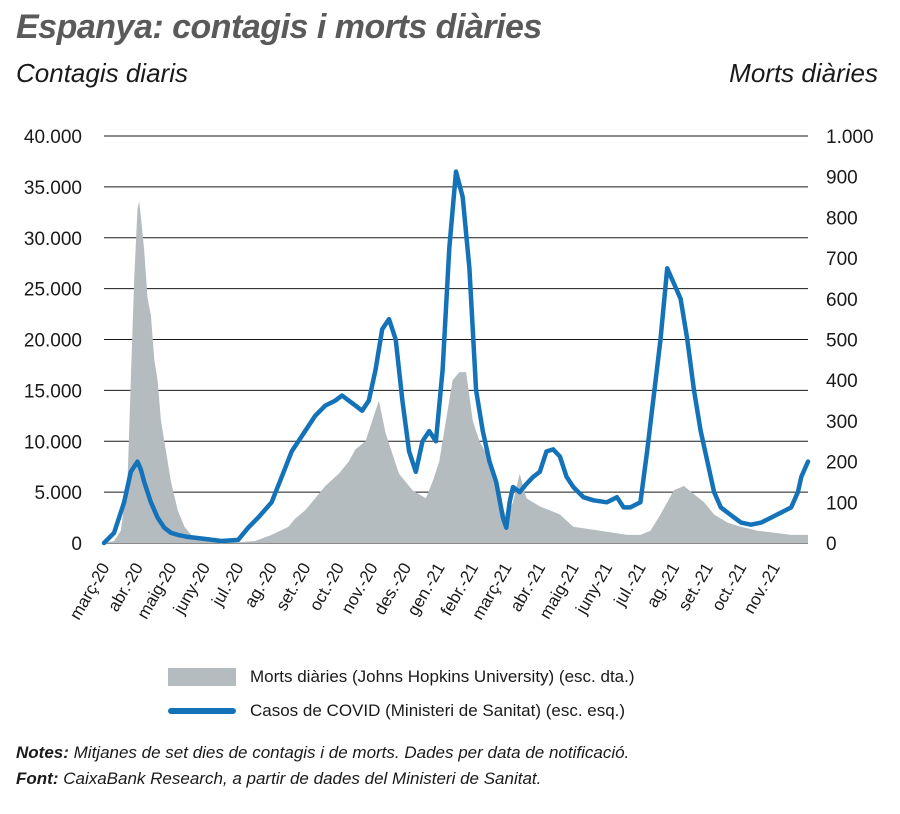  I want to click on right-tick-label: 700, so click(842, 259).